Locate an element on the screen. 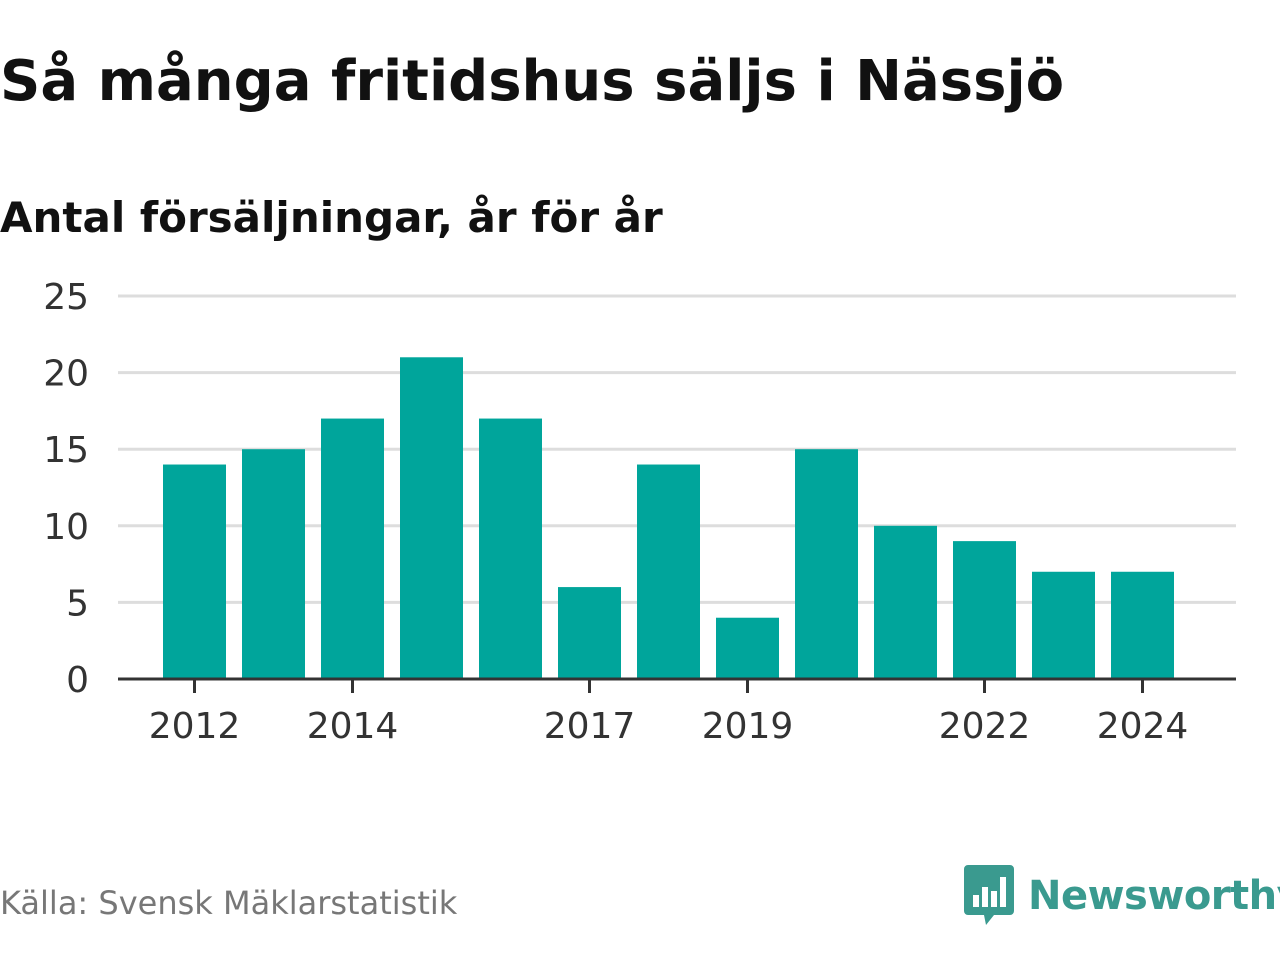 The image size is (1280, 960). bar-2017 is located at coordinates (589, 633).